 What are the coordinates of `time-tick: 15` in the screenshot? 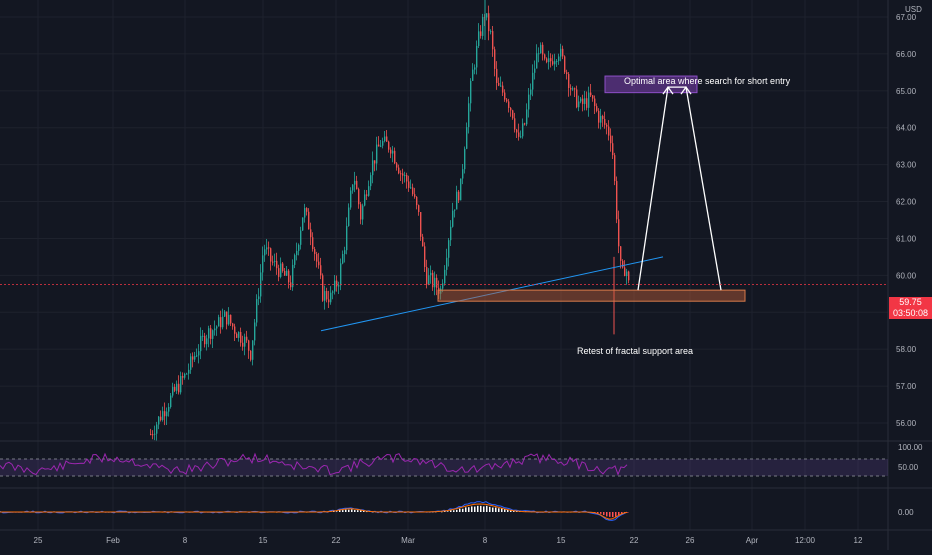 It's located at (561, 540).